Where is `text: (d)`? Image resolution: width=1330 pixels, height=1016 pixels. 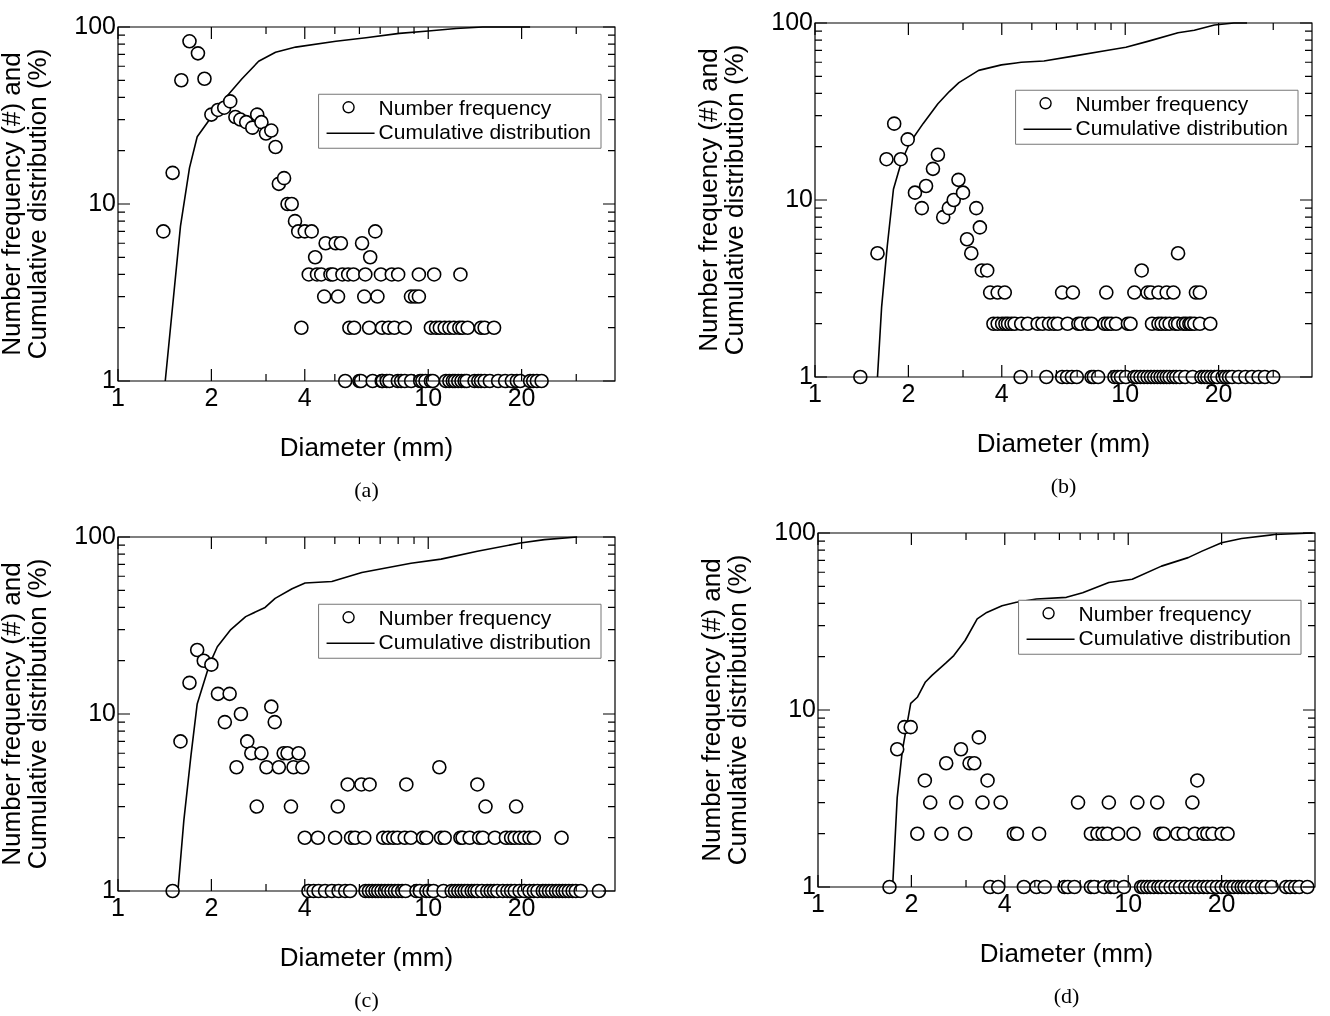 text: (d) is located at coordinates (1066, 995).